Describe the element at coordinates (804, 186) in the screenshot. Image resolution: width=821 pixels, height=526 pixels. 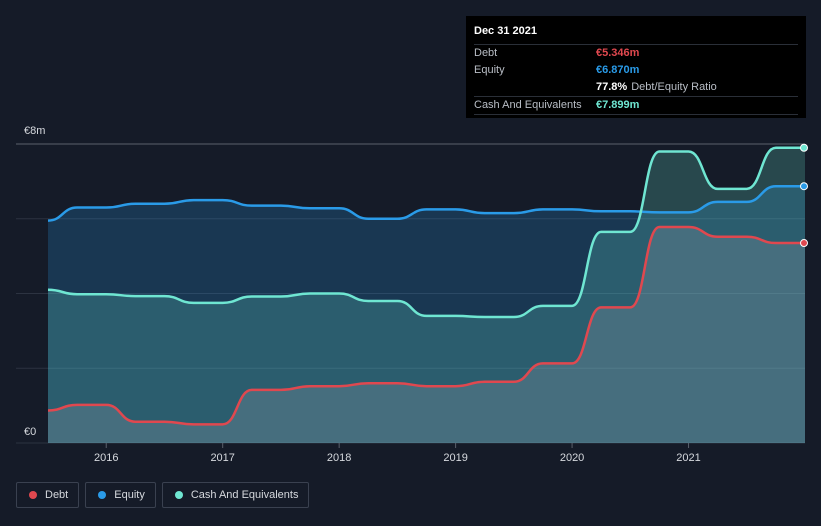
I see `endpoint-equity` at that location.